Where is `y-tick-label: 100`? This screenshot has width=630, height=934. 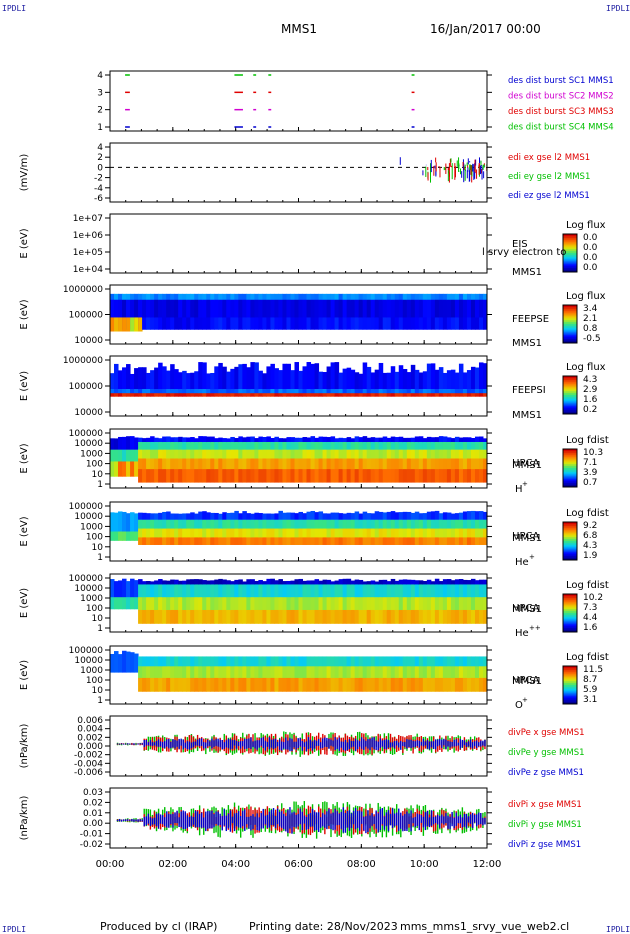
y-tick-label: 100 is located at coordinates (94, 465).